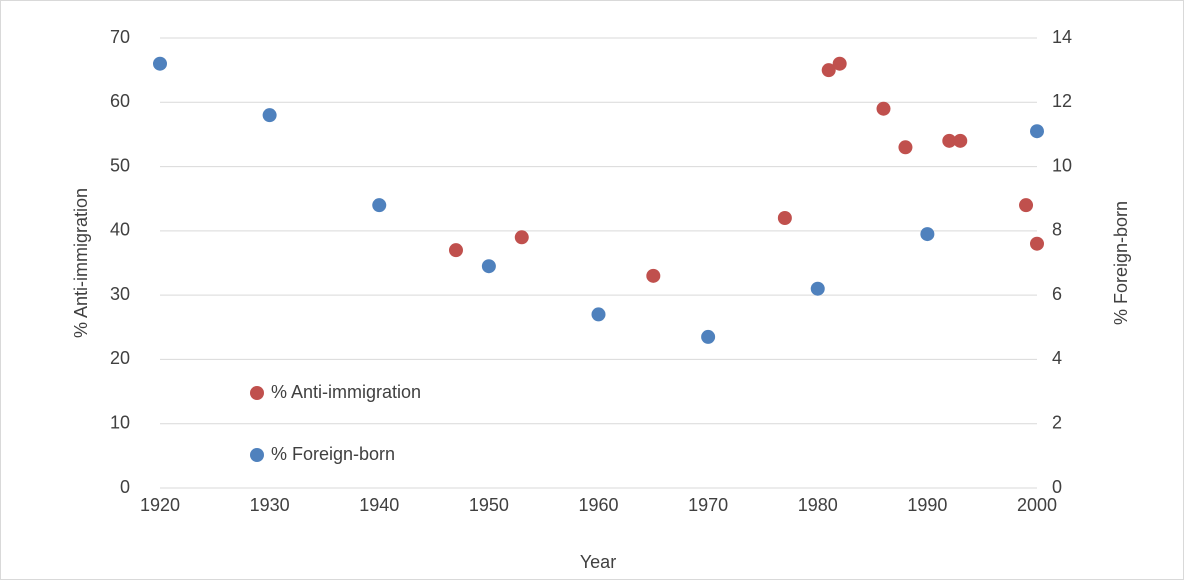  Describe the element at coordinates (598, 505) in the screenshot. I see `x-tick-label: 1960` at that location.